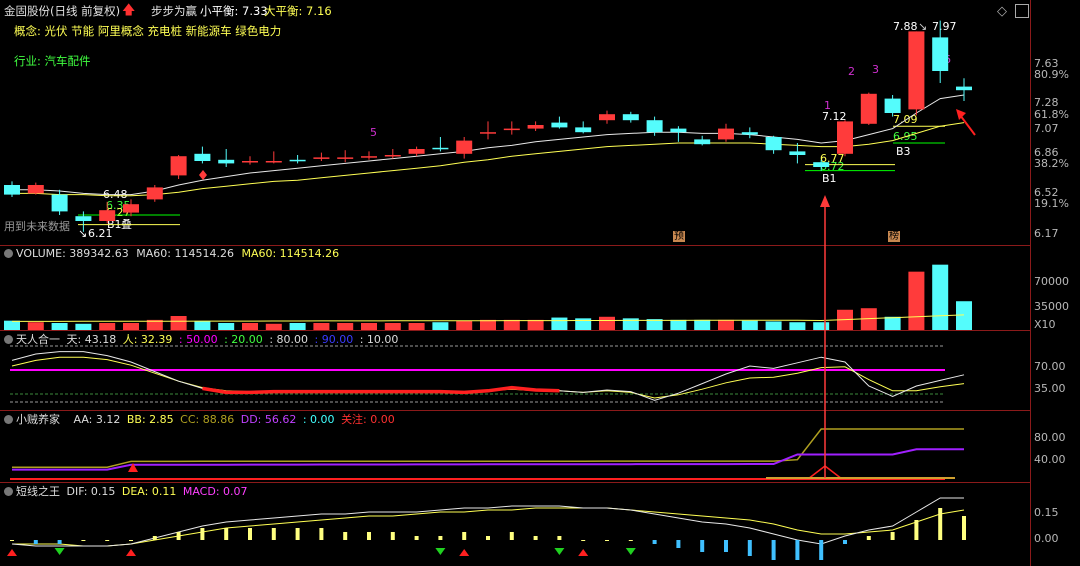 The width and height of the screenshot is (1080, 566). I want to click on panel3-v2: : 20.00, so click(243, 339).